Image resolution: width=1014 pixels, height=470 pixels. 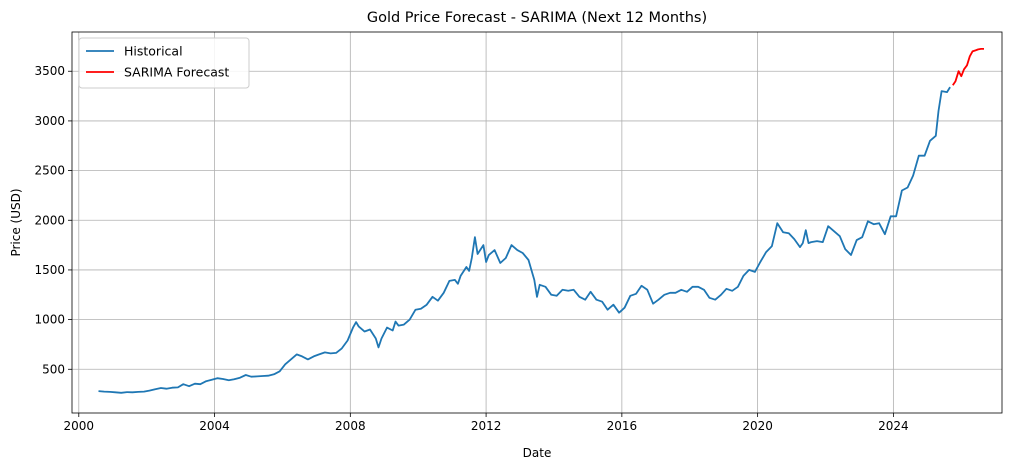 What do you see at coordinates (49, 121) in the screenshot?
I see `y-tick-label: 3000` at bounding box center [49, 121].